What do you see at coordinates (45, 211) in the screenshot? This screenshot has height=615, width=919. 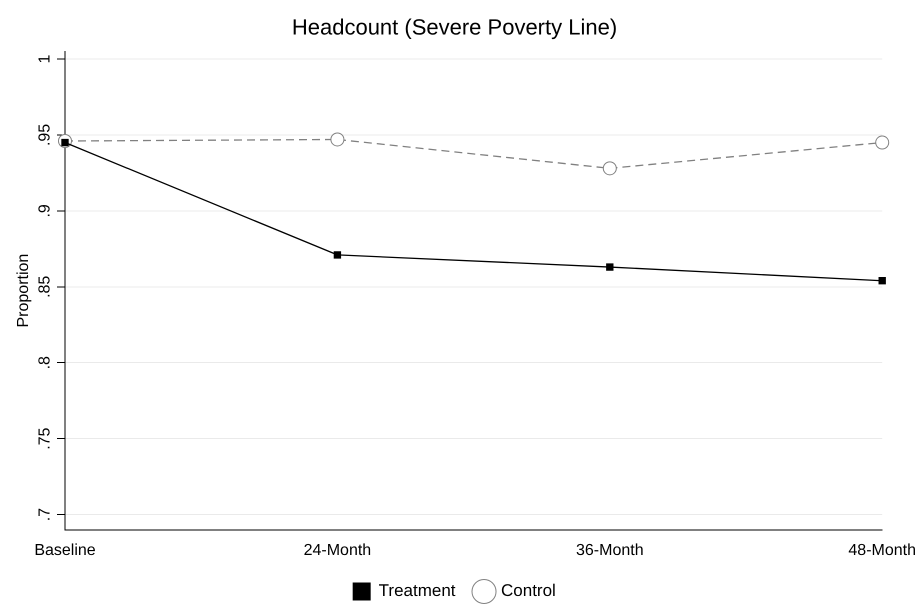 I see `y-tick-label: .9` at bounding box center [45, 211].